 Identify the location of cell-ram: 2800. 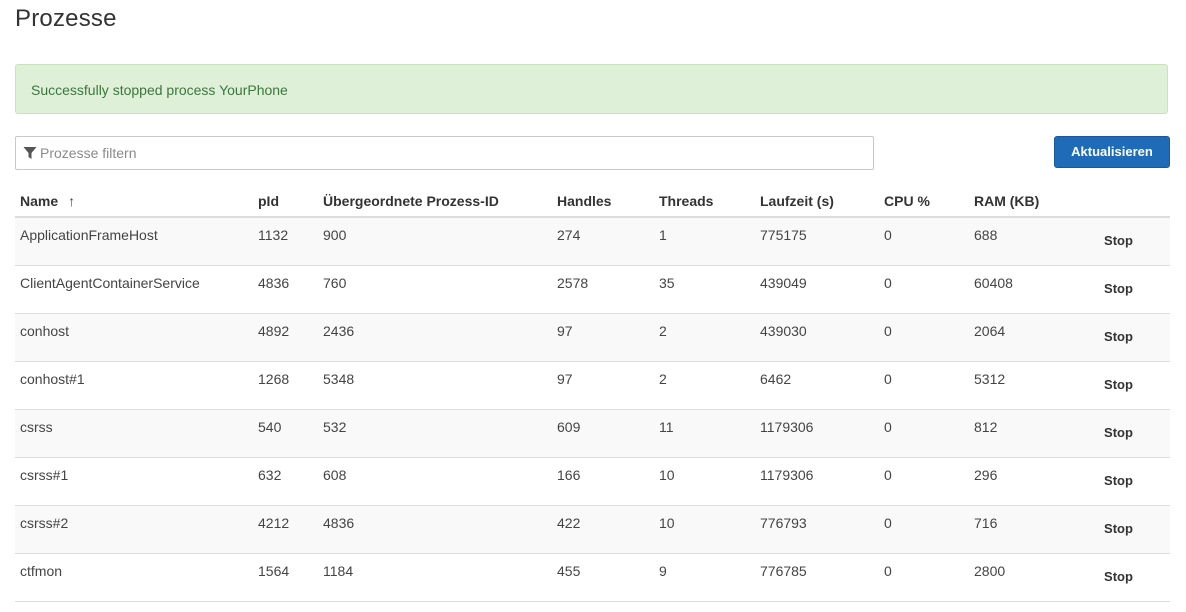
(1018, 577).